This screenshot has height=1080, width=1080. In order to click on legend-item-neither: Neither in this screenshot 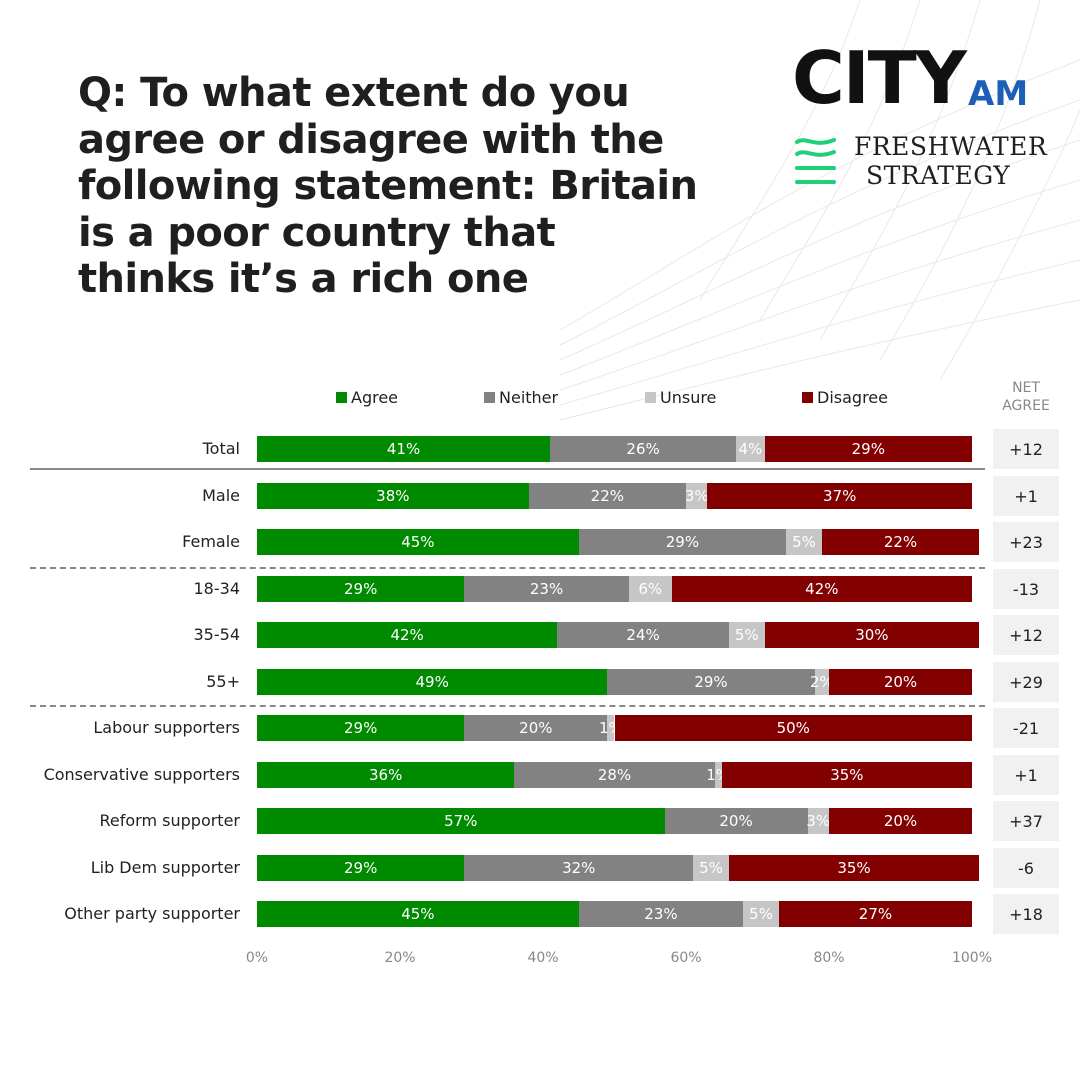, I will do `click(521, 397)`.